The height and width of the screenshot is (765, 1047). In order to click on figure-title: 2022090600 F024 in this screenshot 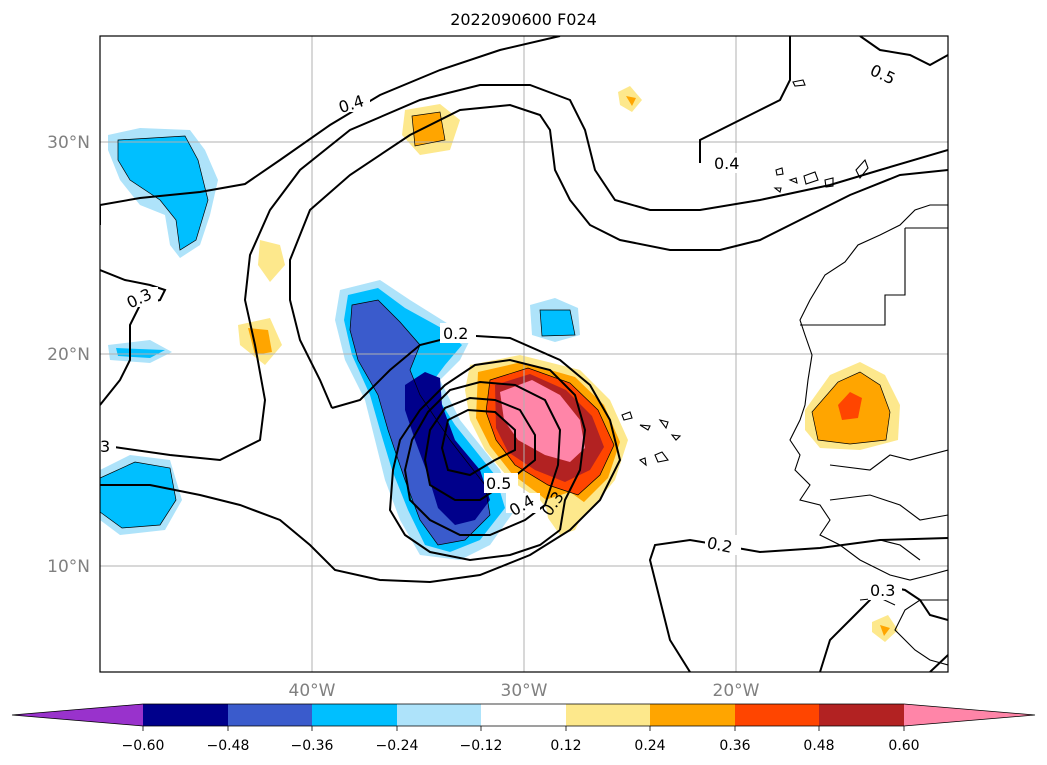, I will do `click(523, 19)`.